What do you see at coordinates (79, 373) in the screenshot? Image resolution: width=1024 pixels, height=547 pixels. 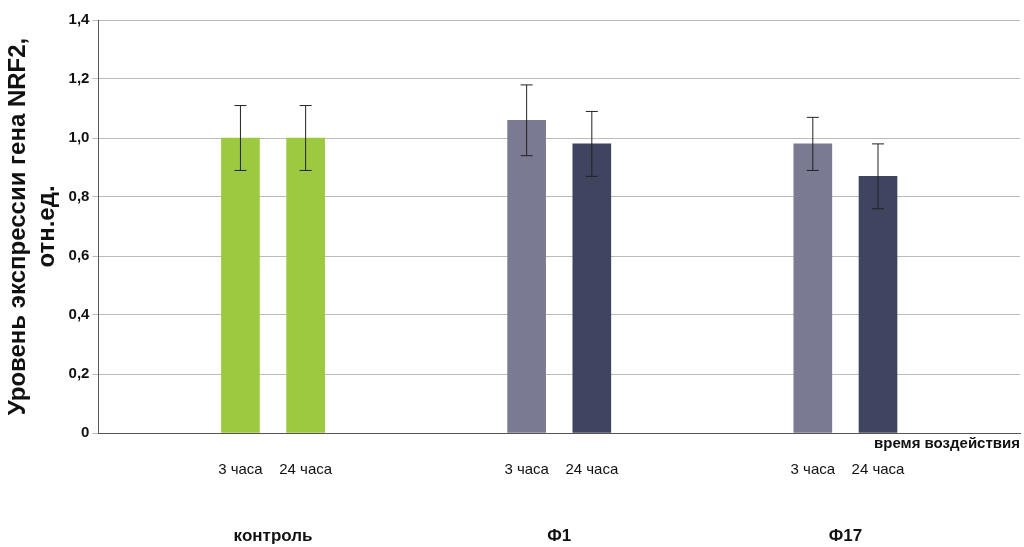 I see `y-tick-label: 0,2` at bounding box center [79, 373].